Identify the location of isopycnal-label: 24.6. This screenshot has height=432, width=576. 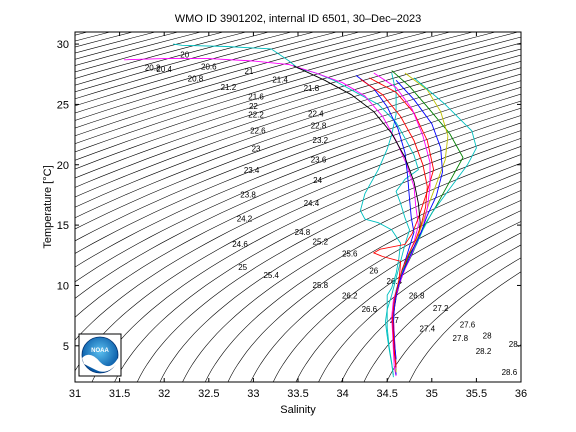
(240, 244).